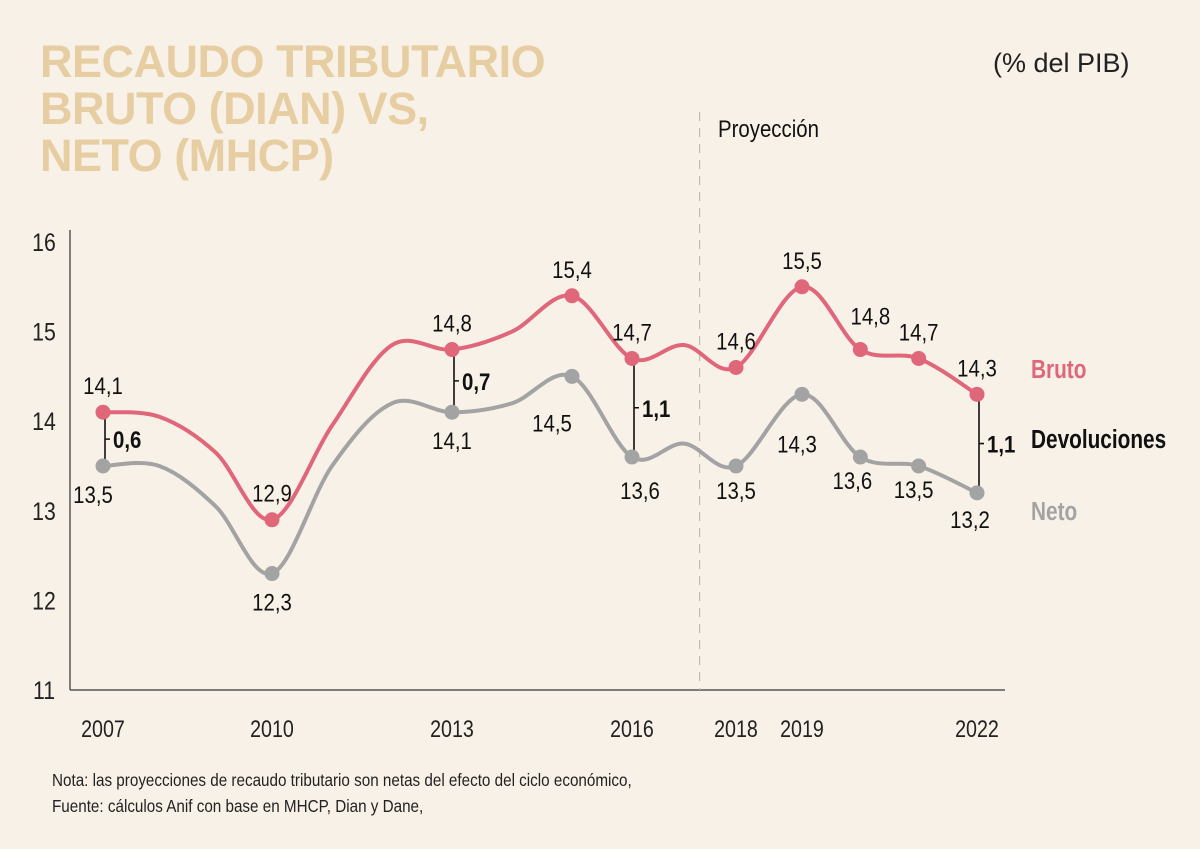 This screenshot has width=1200, height=849. Describe the element at coordinates (977, 368) in the screenshot. I see `data-label-bruto: 14,3` at that location.